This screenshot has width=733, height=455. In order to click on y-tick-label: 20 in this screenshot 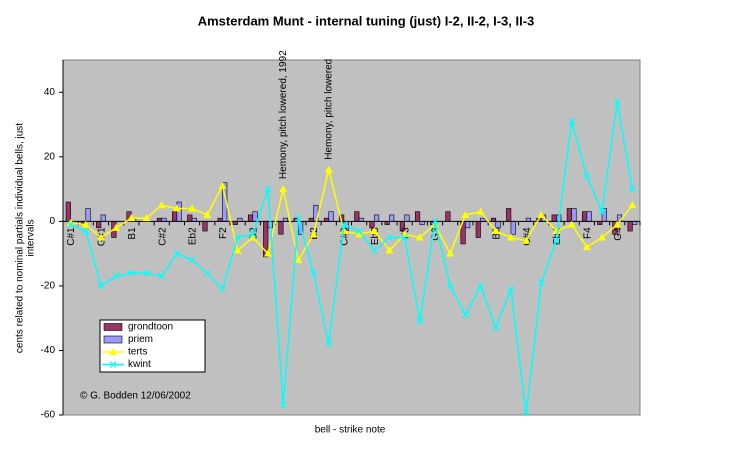, I will do `click(50, 156)`.